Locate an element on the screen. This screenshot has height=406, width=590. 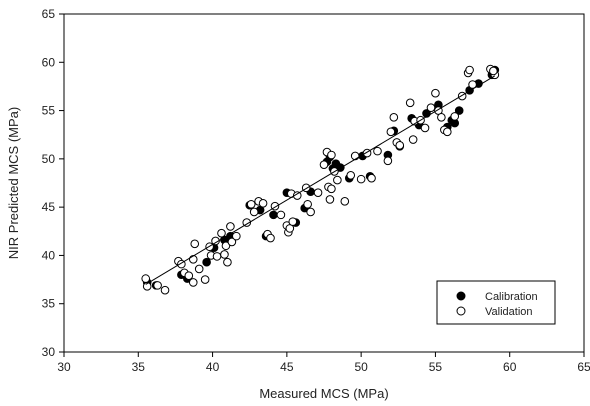
x-tick-label: 65 is located at coordinates (583, 367).